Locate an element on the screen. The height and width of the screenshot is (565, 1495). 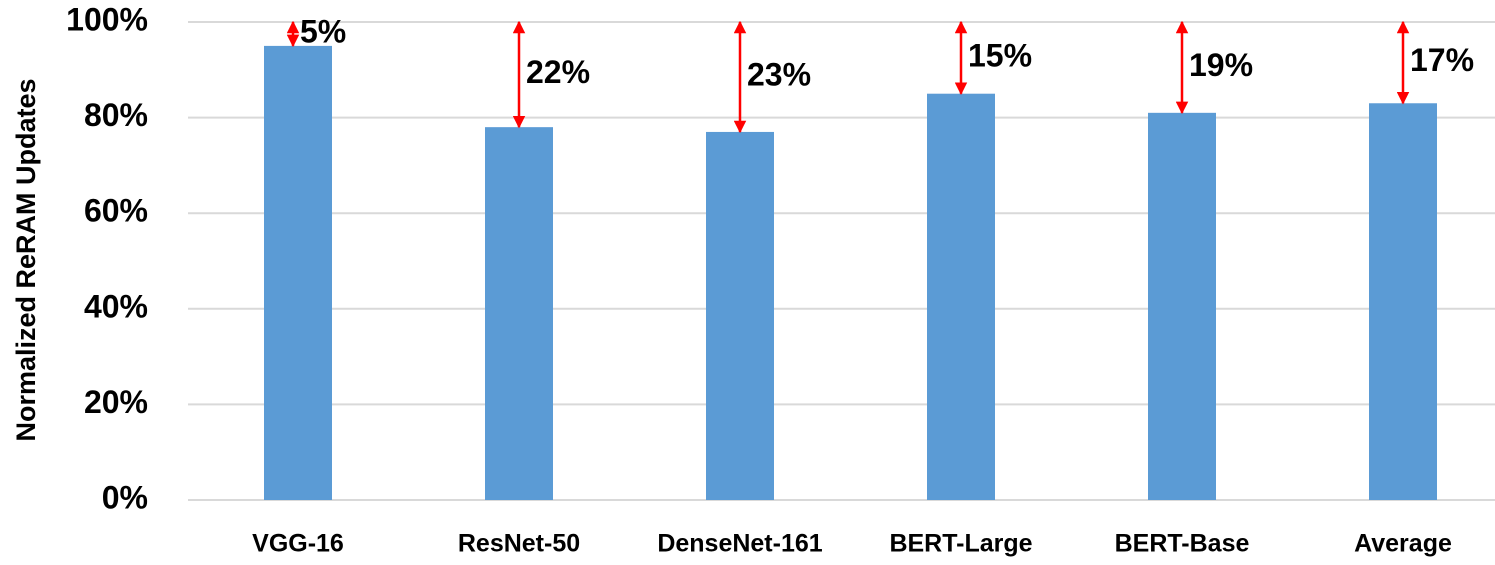
x-tick-label: VGG-16 is located at coordinates (298, 544).